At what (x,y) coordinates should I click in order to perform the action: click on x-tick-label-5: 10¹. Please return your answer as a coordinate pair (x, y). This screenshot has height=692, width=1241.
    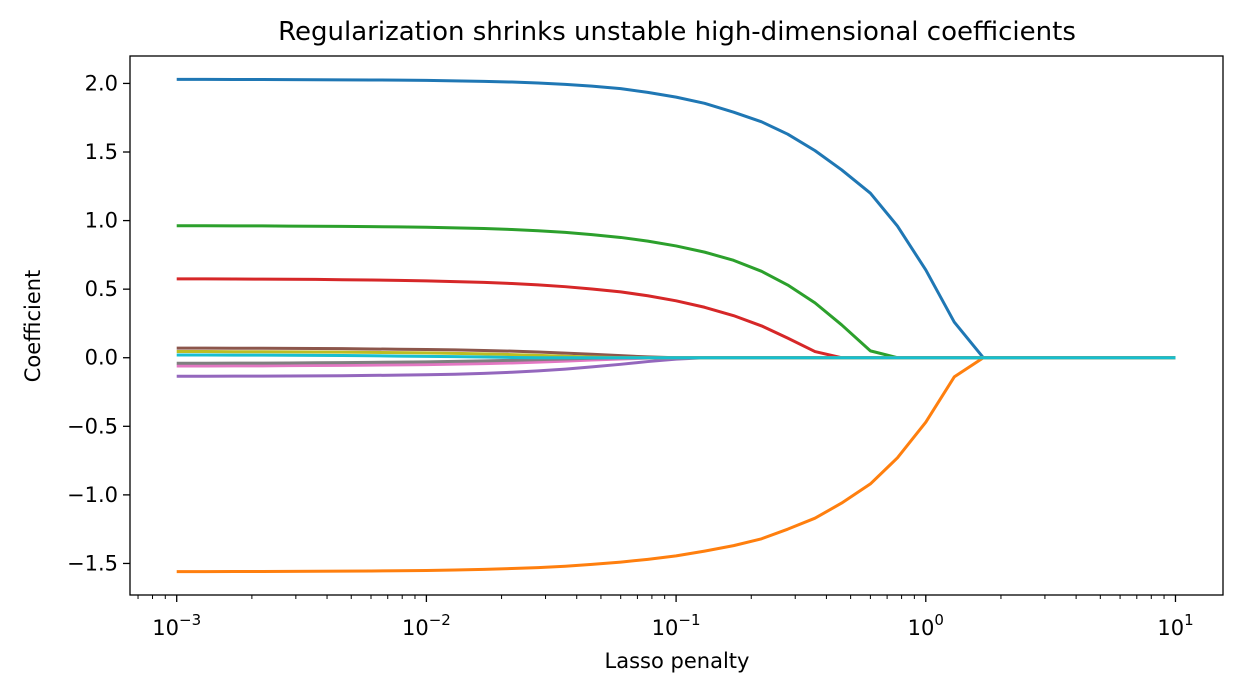
    Looking at the image, I should click on (1175, 625).